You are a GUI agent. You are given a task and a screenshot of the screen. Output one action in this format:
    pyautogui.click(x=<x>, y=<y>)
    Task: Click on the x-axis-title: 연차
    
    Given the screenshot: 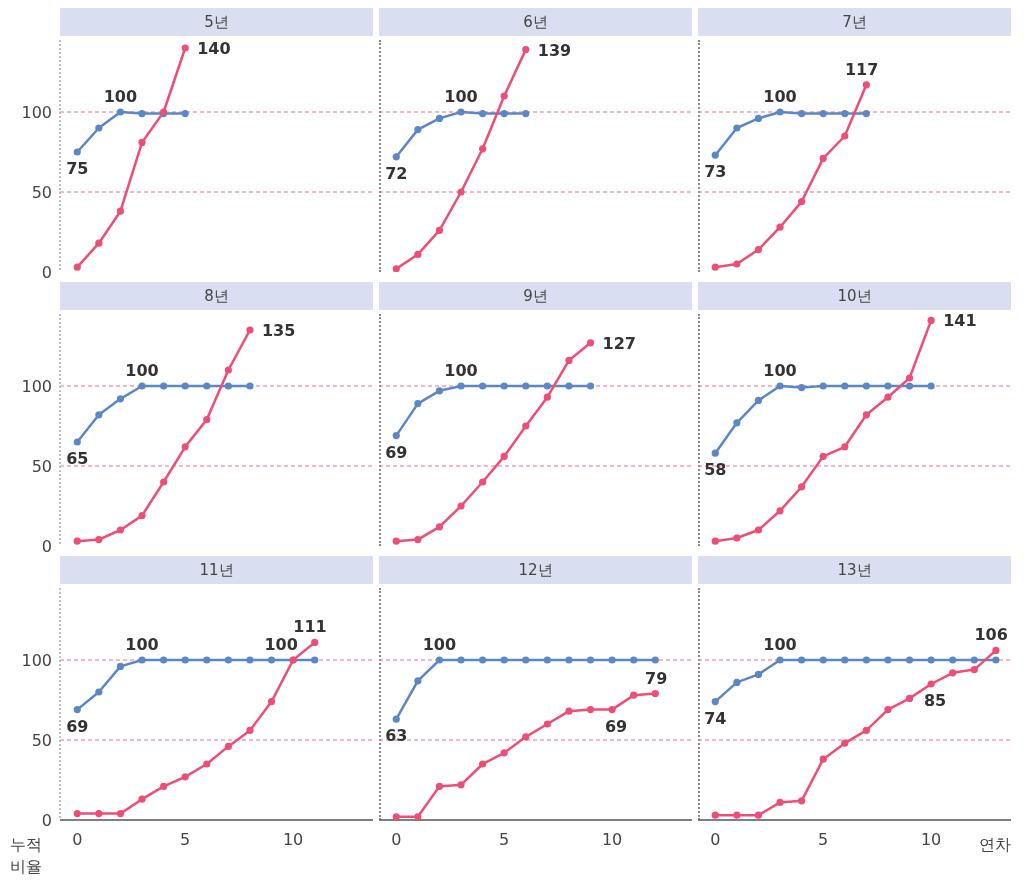 What is the action you would take?
    pyautogui.click(x=995, y=845)
    